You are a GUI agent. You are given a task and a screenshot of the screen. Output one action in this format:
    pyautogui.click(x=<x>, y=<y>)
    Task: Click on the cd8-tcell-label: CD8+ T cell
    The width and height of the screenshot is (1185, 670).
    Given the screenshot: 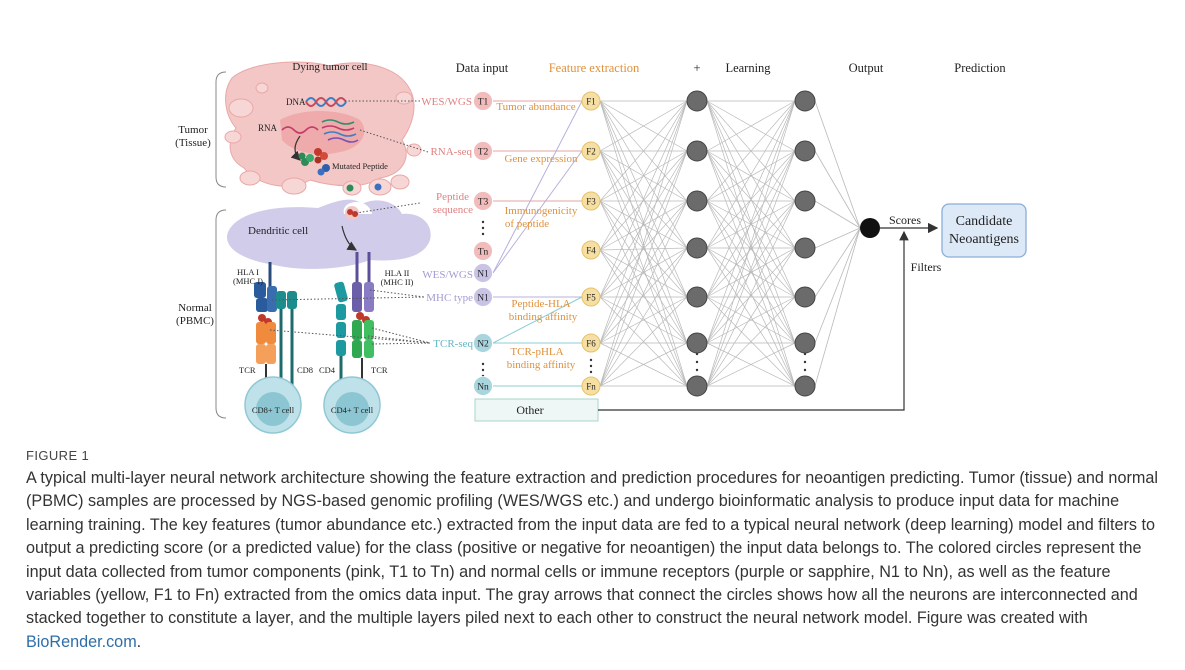 What is the action you would take?
    pyautogui.click(x=273, y=410)
    